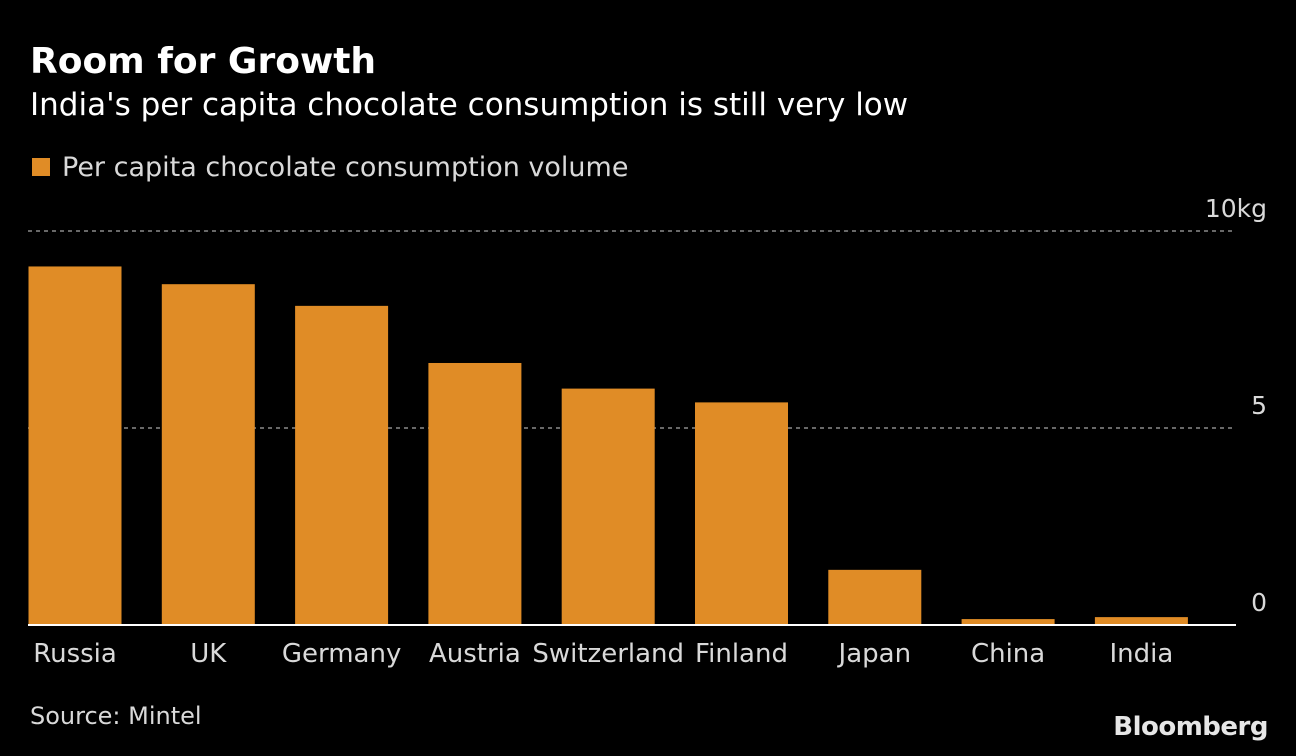  What do you see at coordinates (75, 654) in the screenshot?
I see `x-tick-label: Russia` at bounding box center [75, 654].